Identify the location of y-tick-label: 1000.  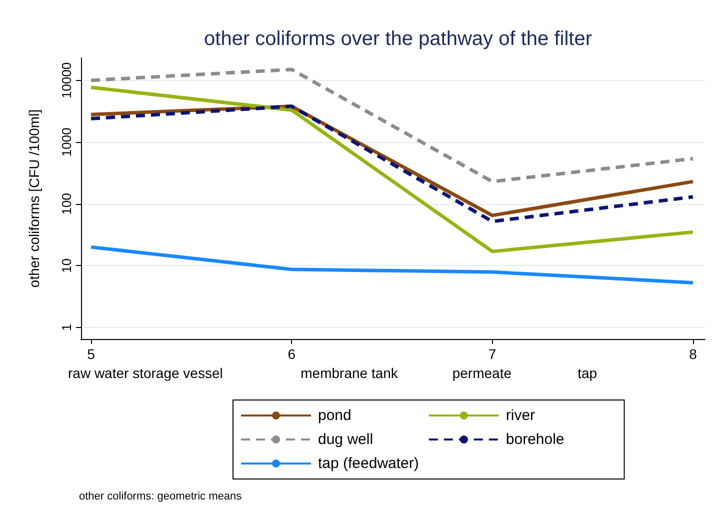
(66, 142).